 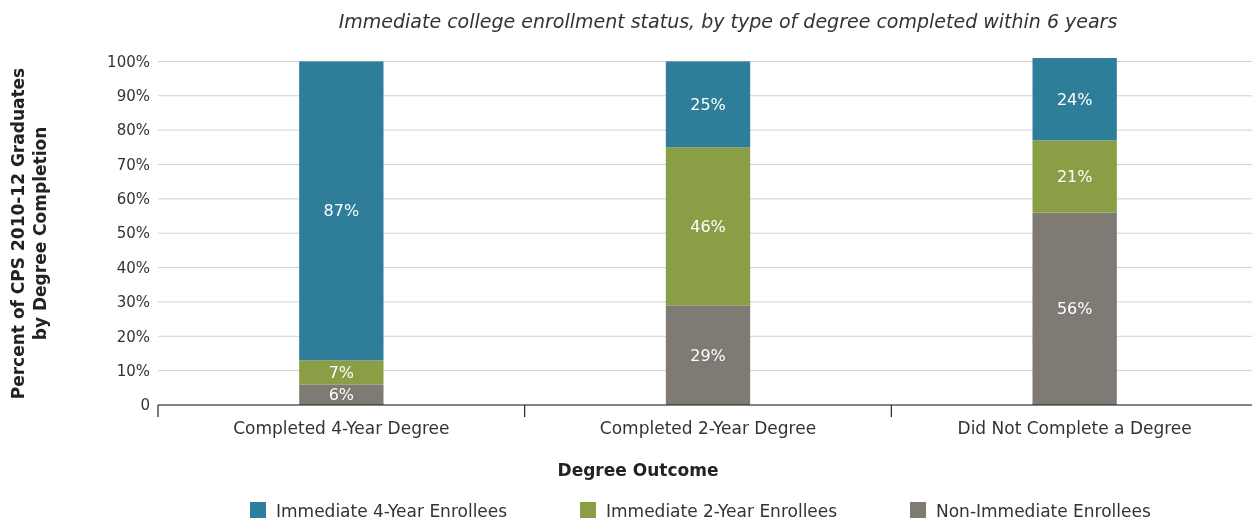 What do you see at coordinates (133, 370) in the screenshot?
I see `y-tick-label: 10%` at bounding box center [133, 370].